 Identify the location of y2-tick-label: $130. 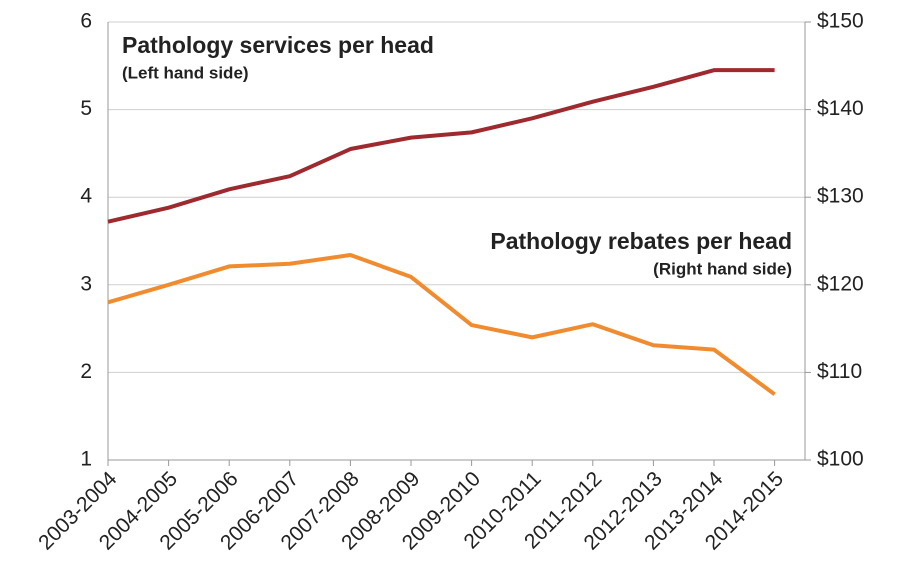
(840, 196).